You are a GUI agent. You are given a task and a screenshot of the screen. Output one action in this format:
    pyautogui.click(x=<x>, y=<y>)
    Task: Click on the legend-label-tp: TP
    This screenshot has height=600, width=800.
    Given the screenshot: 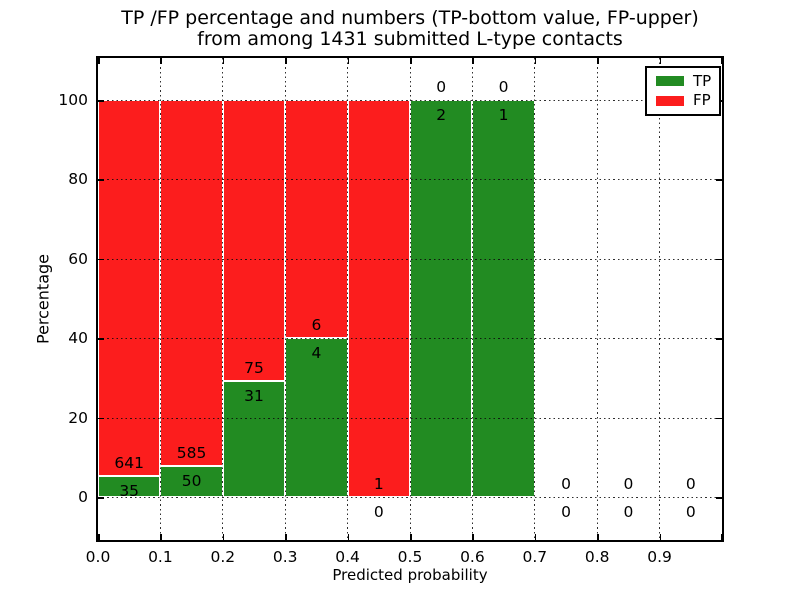 What is the action you would take?
    pyautogui.click(x=702, y=80)
    